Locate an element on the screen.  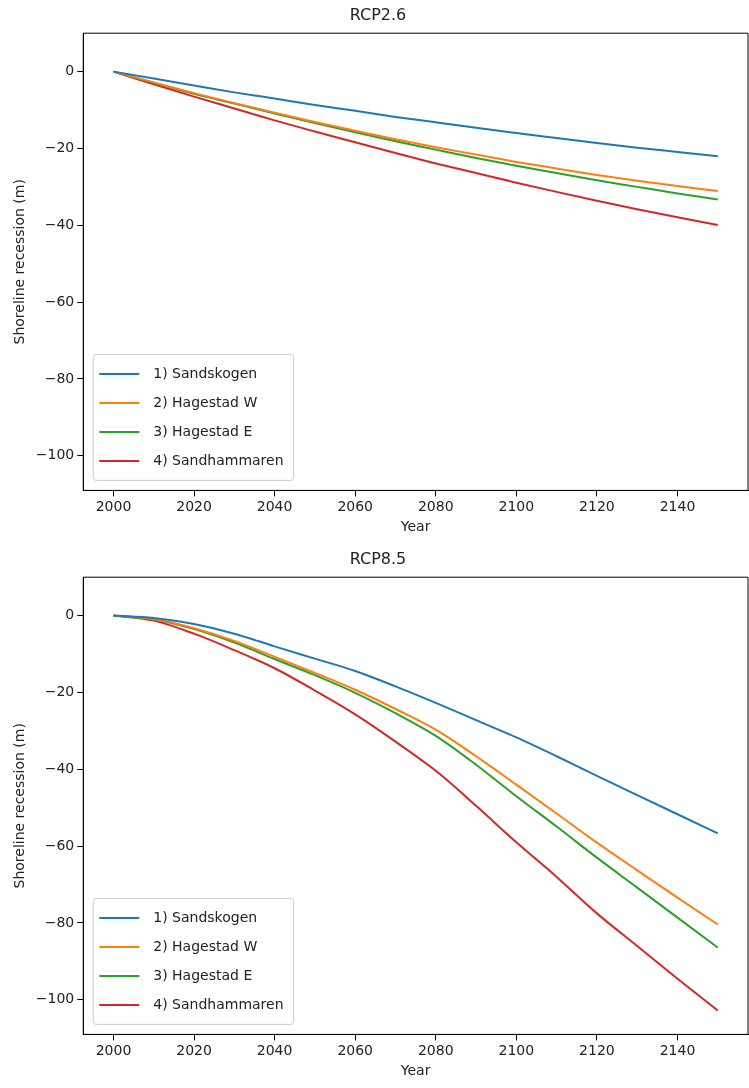
chart-title: RCP8.5 is located at coordinates (378, 558).